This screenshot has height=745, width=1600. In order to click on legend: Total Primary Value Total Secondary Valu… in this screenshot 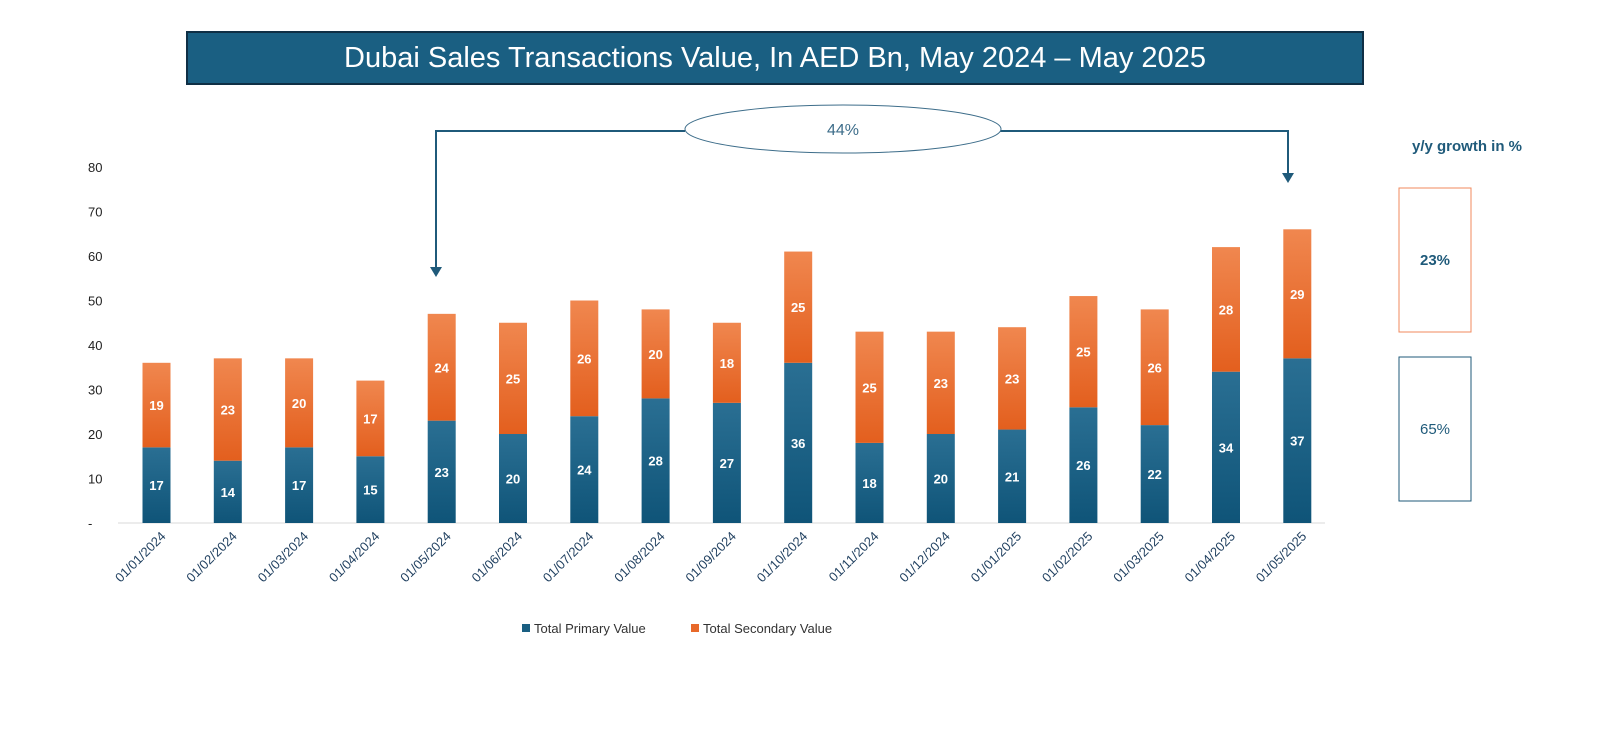, I will do `click(677, 628)`.